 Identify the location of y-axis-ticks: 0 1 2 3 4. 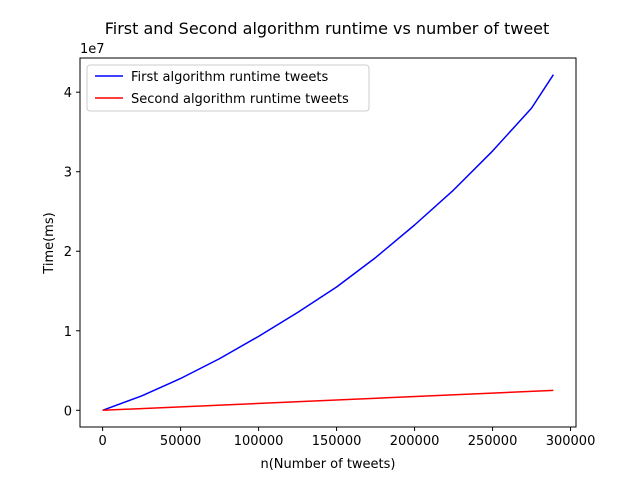
(72, 252).